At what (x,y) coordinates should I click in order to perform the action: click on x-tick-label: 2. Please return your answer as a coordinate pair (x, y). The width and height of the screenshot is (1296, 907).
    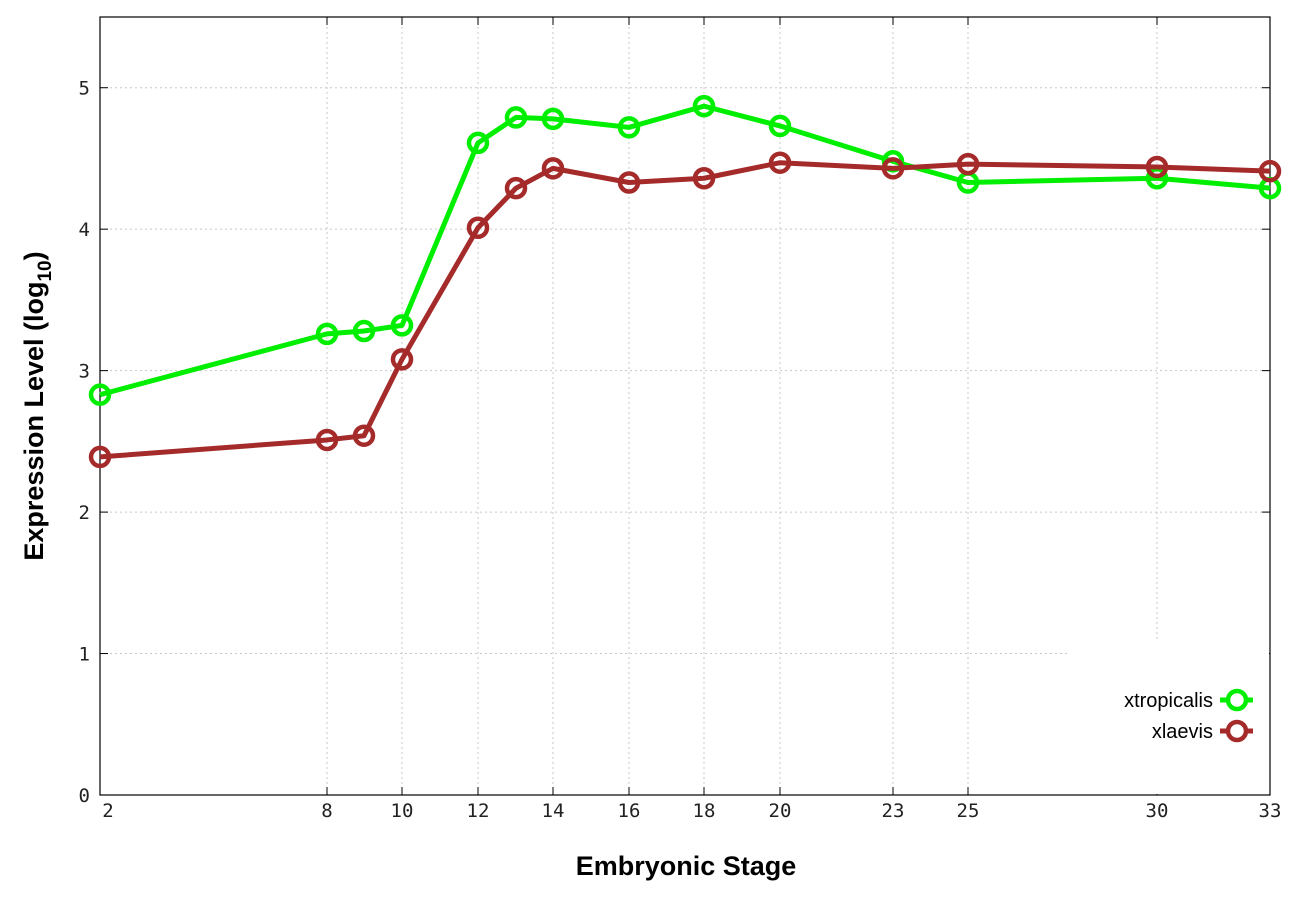
    Looking at the image, I should click on (107, 811).